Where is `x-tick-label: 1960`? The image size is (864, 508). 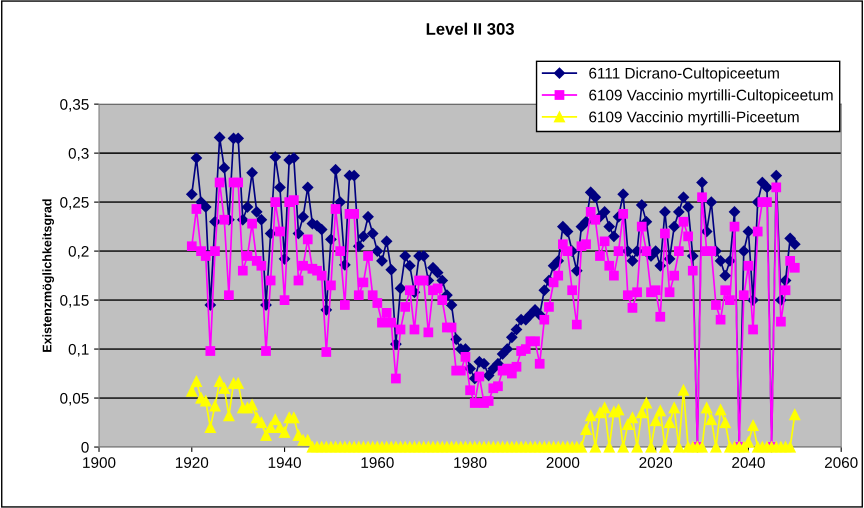 x-tick-label: 1960 is located at coordinates (378, 462).